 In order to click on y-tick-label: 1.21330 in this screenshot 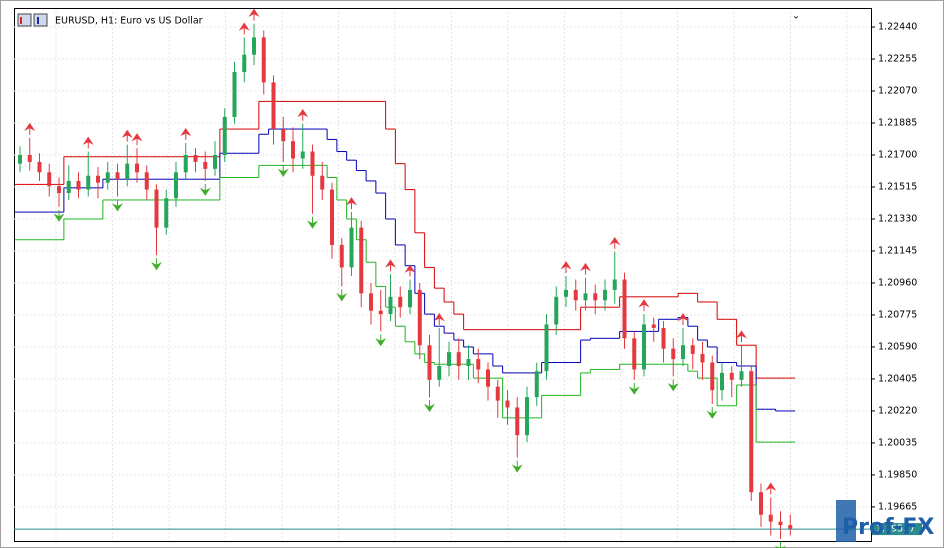, I will do `click(897, 218)`.